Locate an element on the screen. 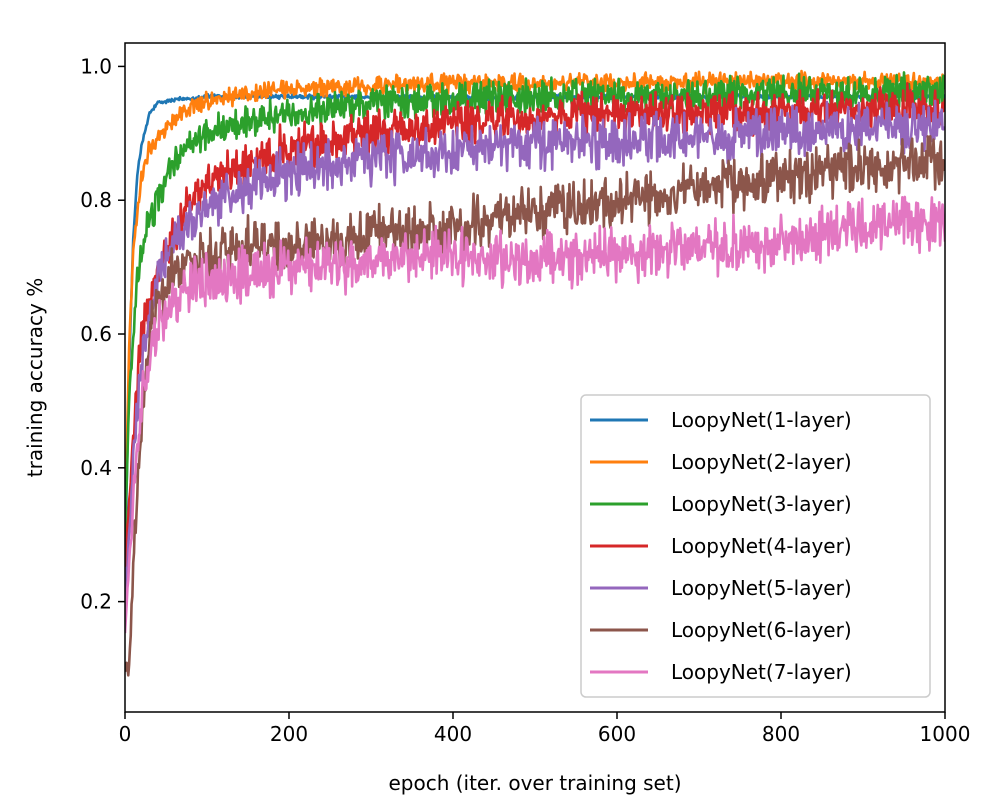 Image resolution: width=1000 pixels, height=800 pixels. y-tick-label: 0.8 is located at coordinates (96, 200).